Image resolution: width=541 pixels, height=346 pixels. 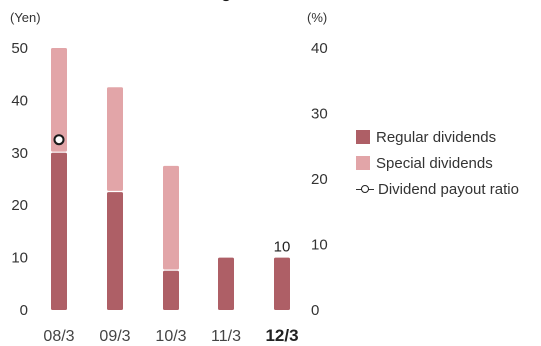 I want to click on data-label: 10, so click(x=282, y=247).